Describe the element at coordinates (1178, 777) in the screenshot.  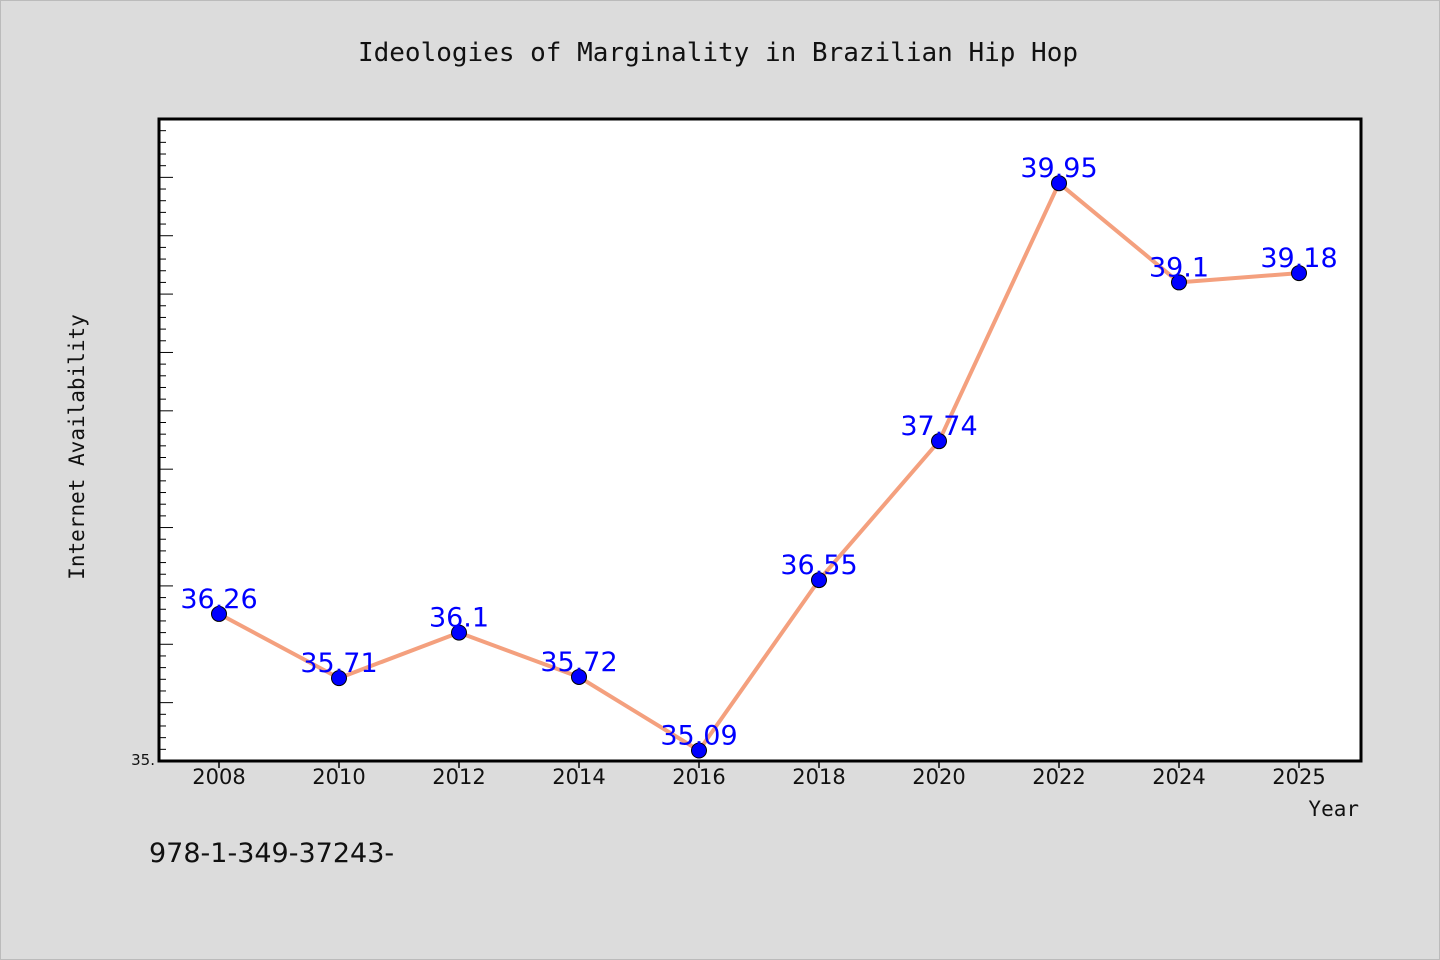
I see `x-tick-label: 2024` at that location.